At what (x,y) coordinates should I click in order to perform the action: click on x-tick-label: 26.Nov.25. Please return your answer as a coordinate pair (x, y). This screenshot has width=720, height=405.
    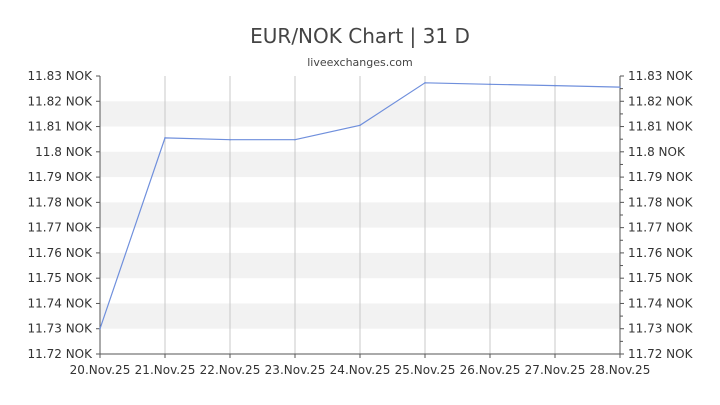
    Looking at the image, I should click on (490, 370).